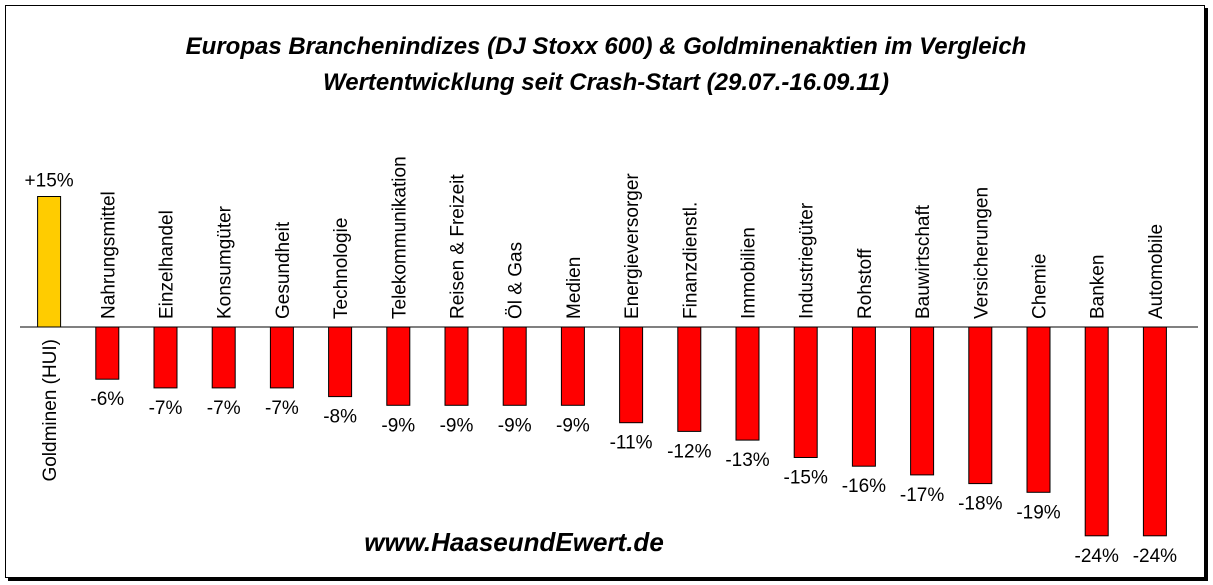 The height and width of the screenshot is (585, 1213). Describe the element at coordinates (167, 264) in the screenshot. I see `category-label-einzelhandel: Einzelhandel` at that location.